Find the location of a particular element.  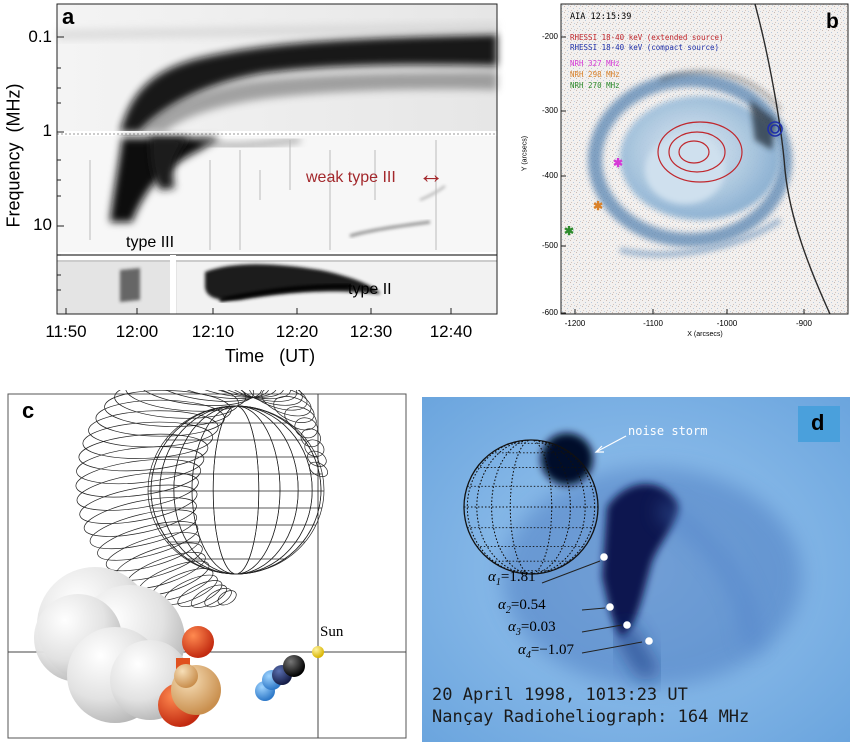

x-tick-label: -1100 is located at coordinates (653, 323).